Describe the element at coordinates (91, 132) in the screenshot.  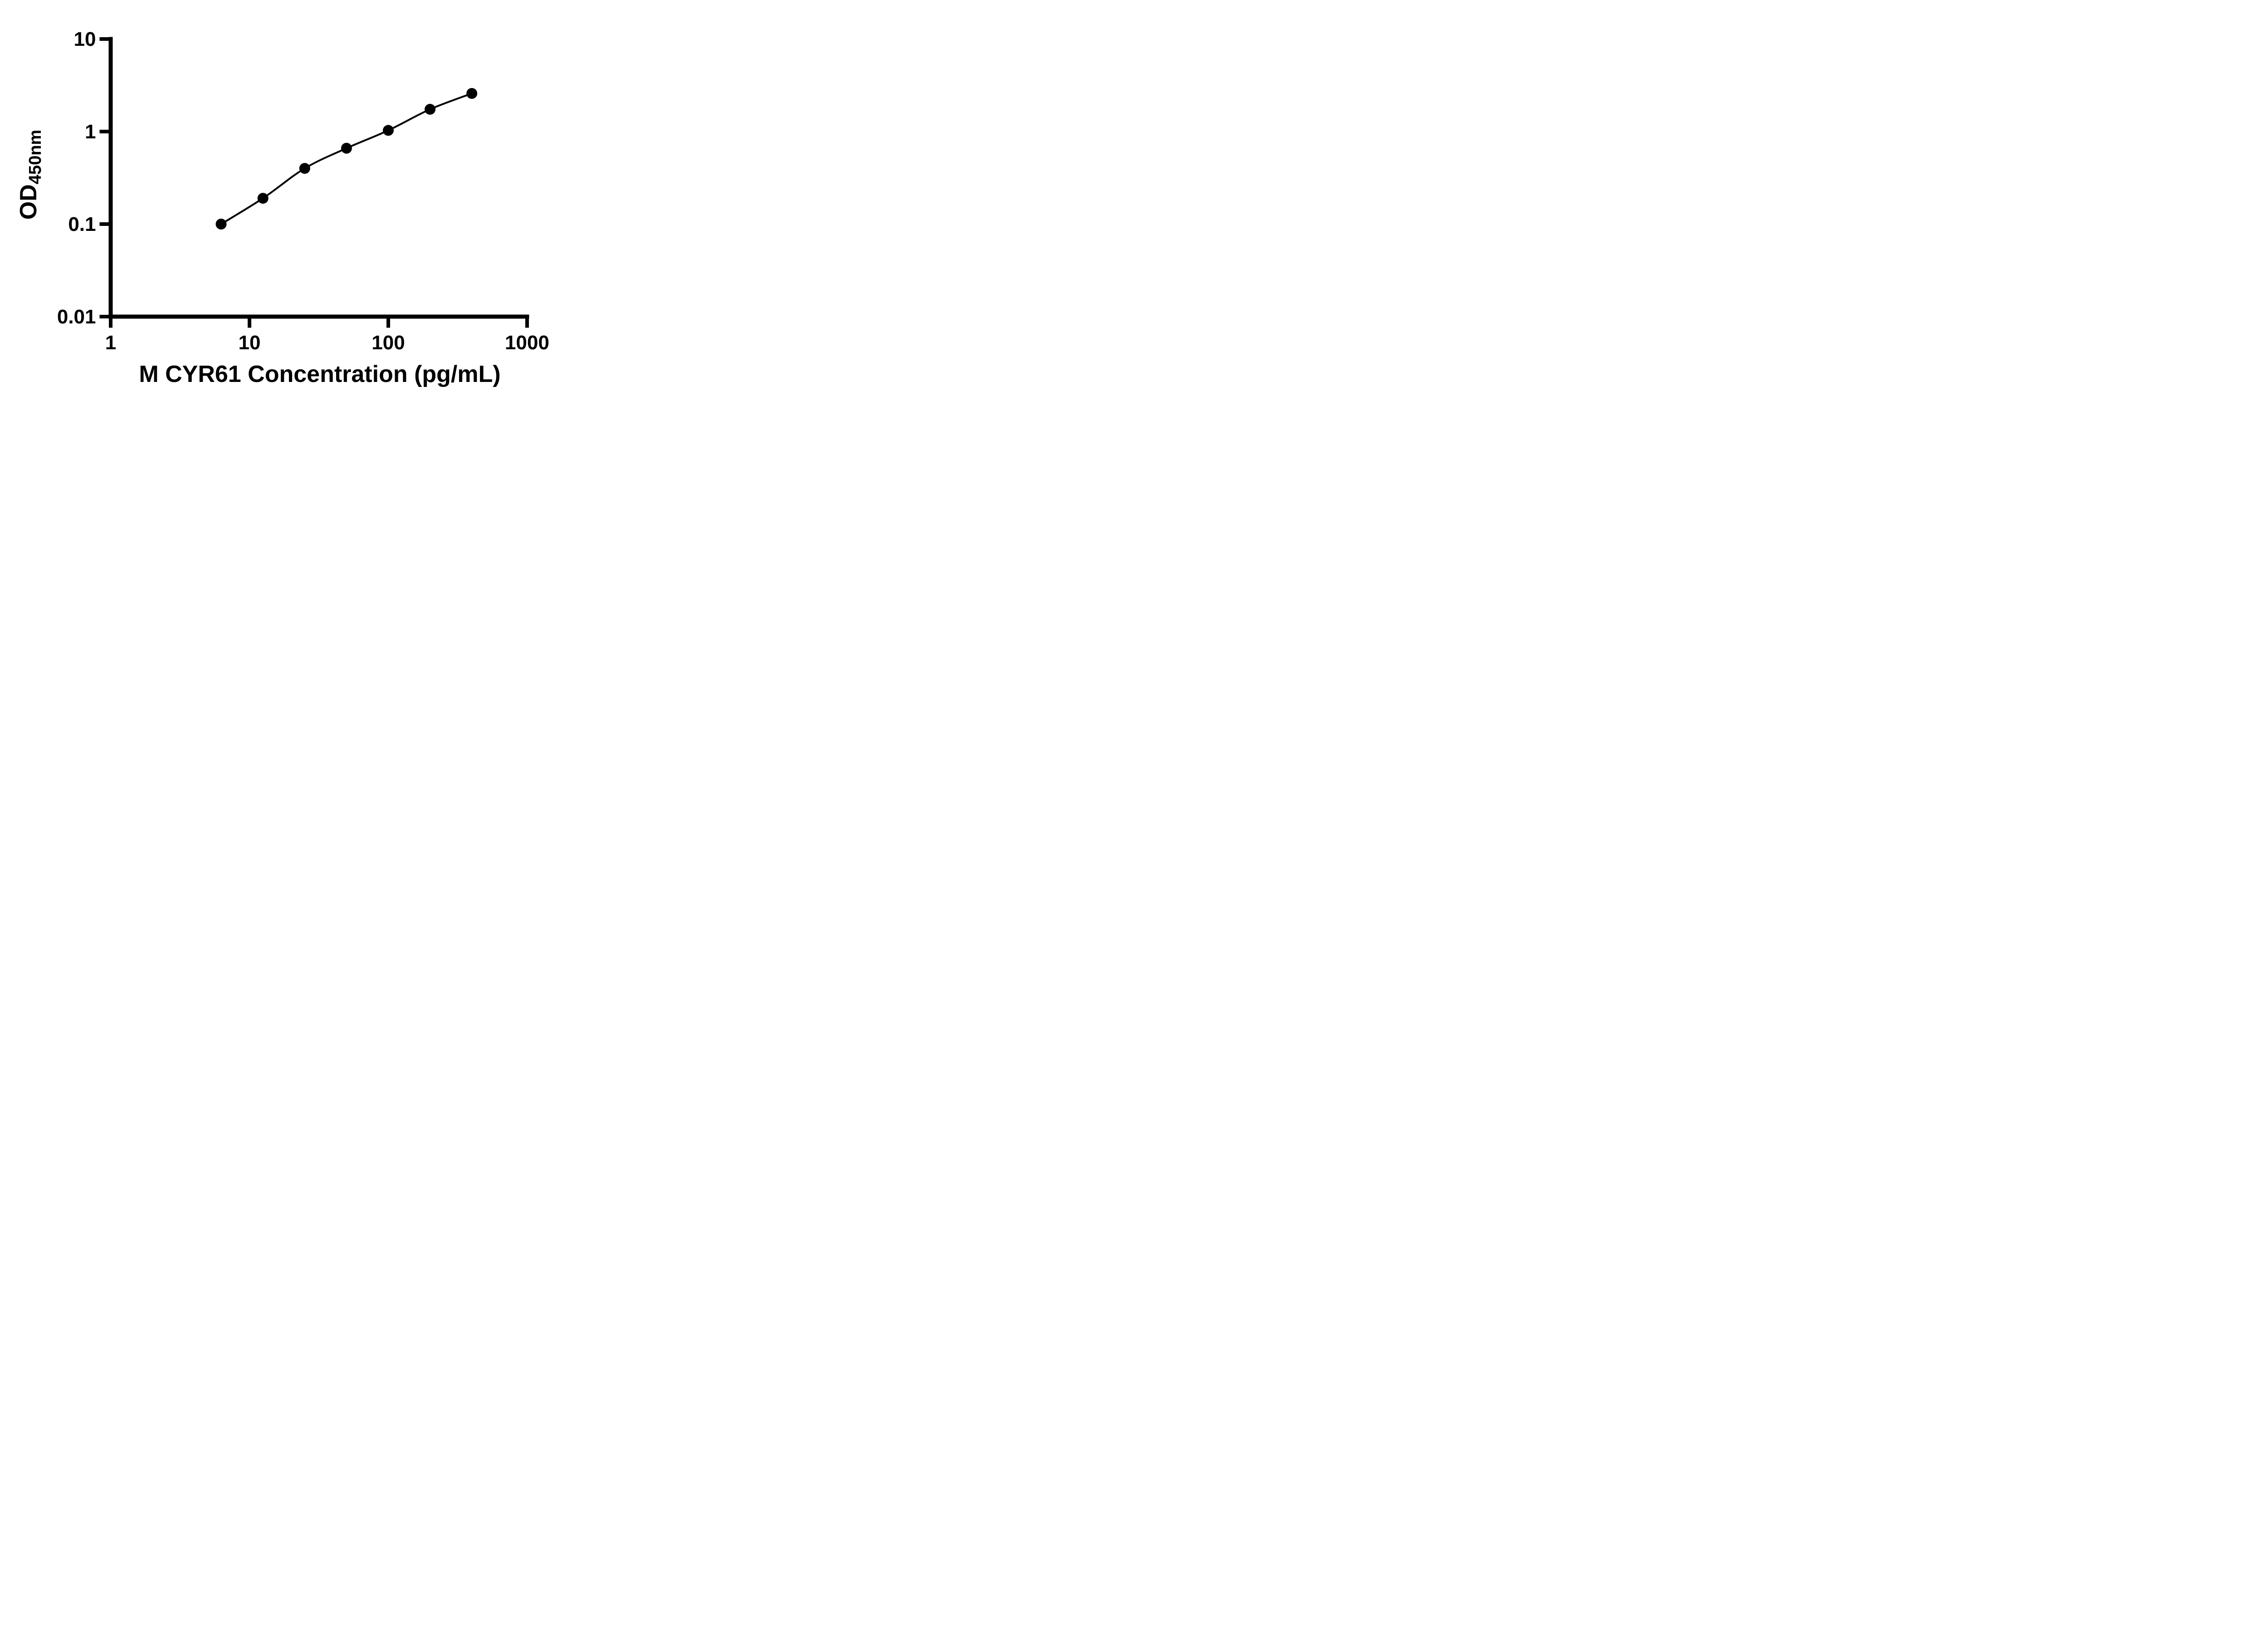
I see `y-tick-label: 1` at that location.